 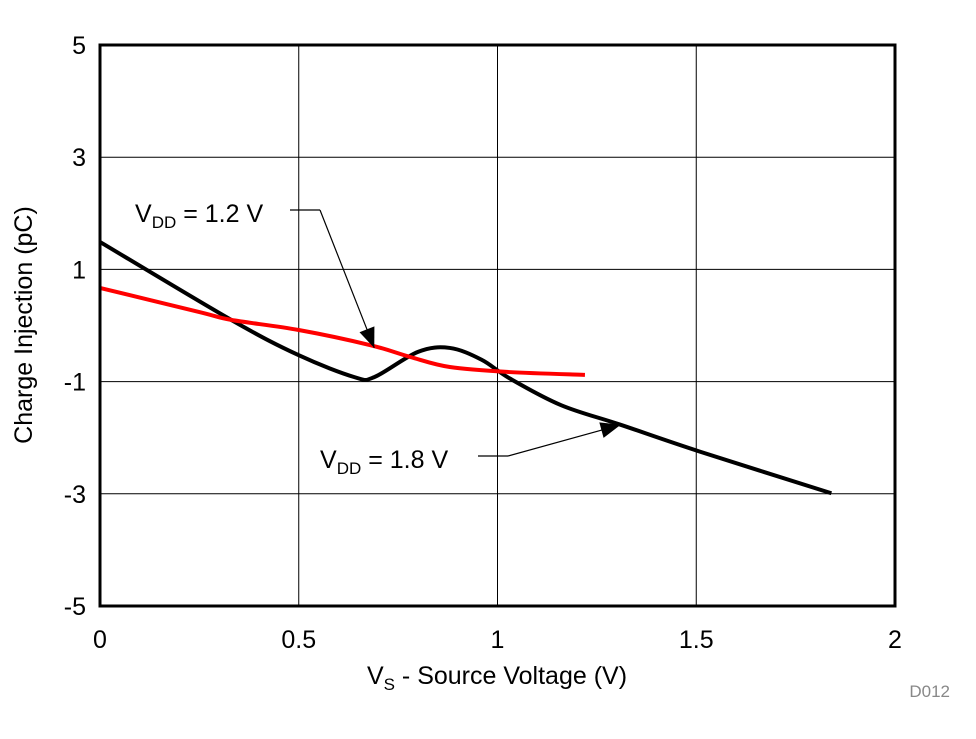 What do you see at coordinates (384, 462) in the screenshot?
I see `annotation-label: VDD = 1.8 V` at bounding box center [384, 462].